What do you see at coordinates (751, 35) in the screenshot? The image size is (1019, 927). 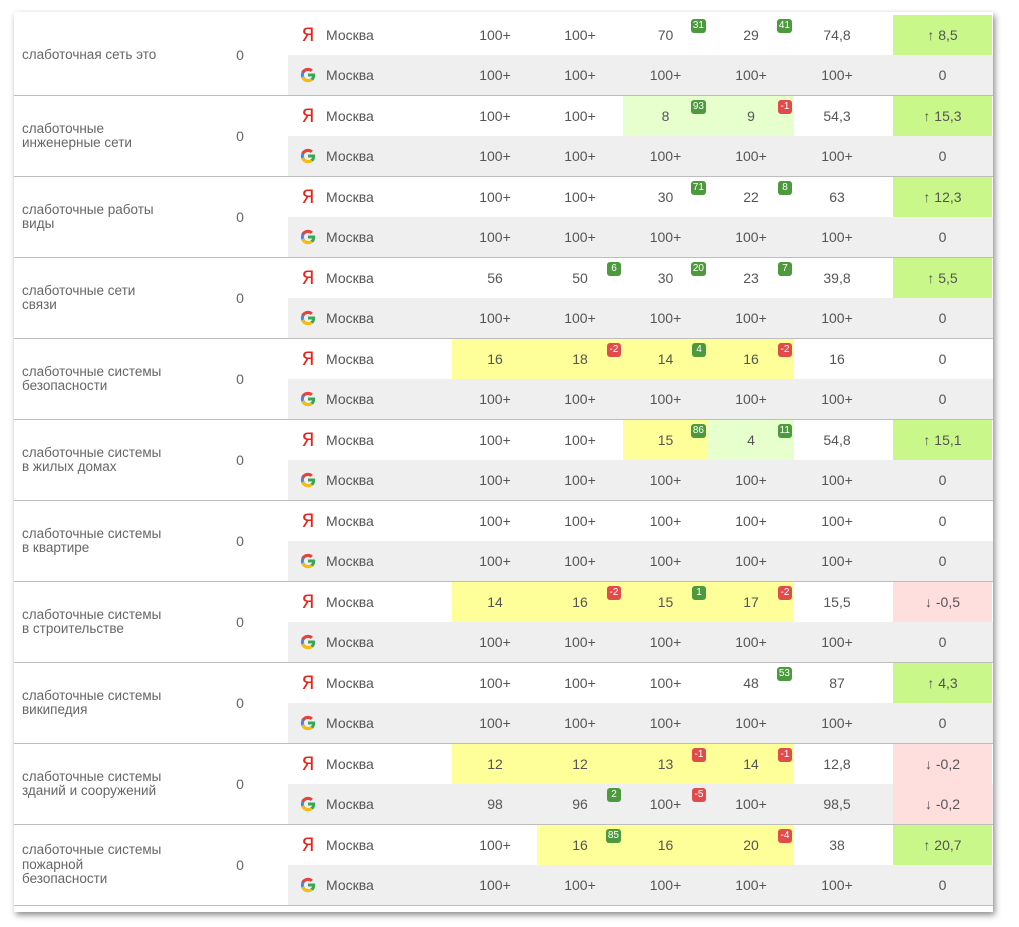 I see `position-cell: 29 41` at bounding box center [751, 35].